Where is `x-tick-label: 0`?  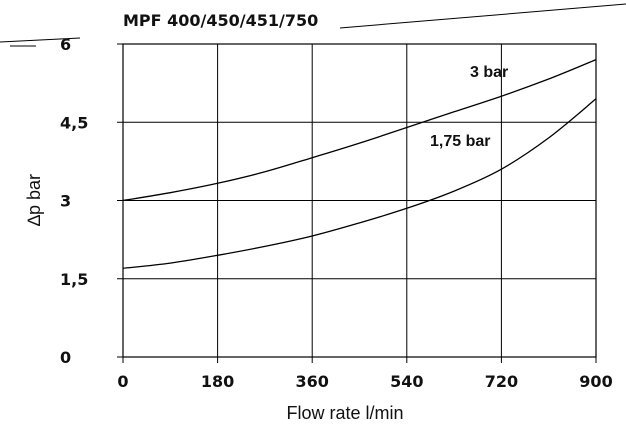 x-tick-label: 0 is located at coordinates (122, 381).